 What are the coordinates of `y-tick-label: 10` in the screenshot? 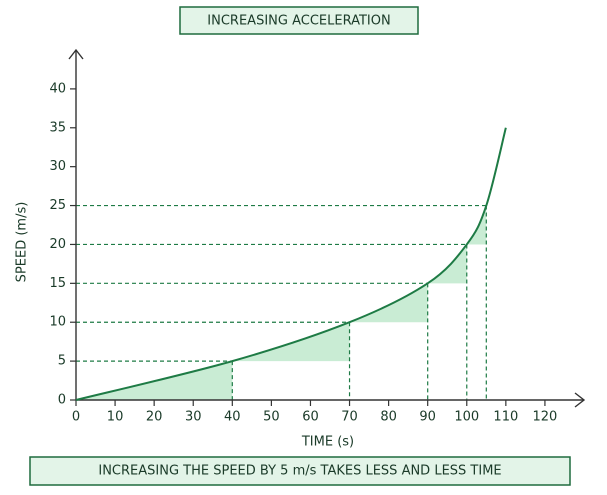 It's located at (57, 322).